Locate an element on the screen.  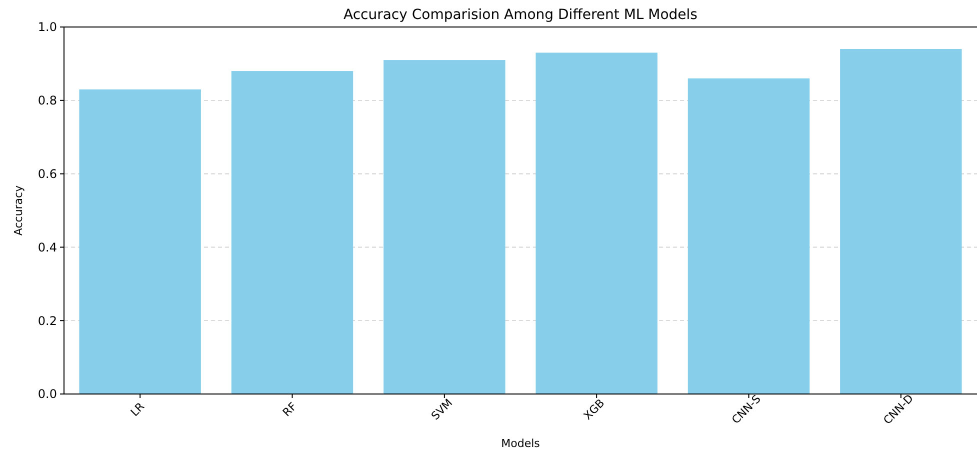
y-tick-label: 0.6 is located at coordinates (47, 174).